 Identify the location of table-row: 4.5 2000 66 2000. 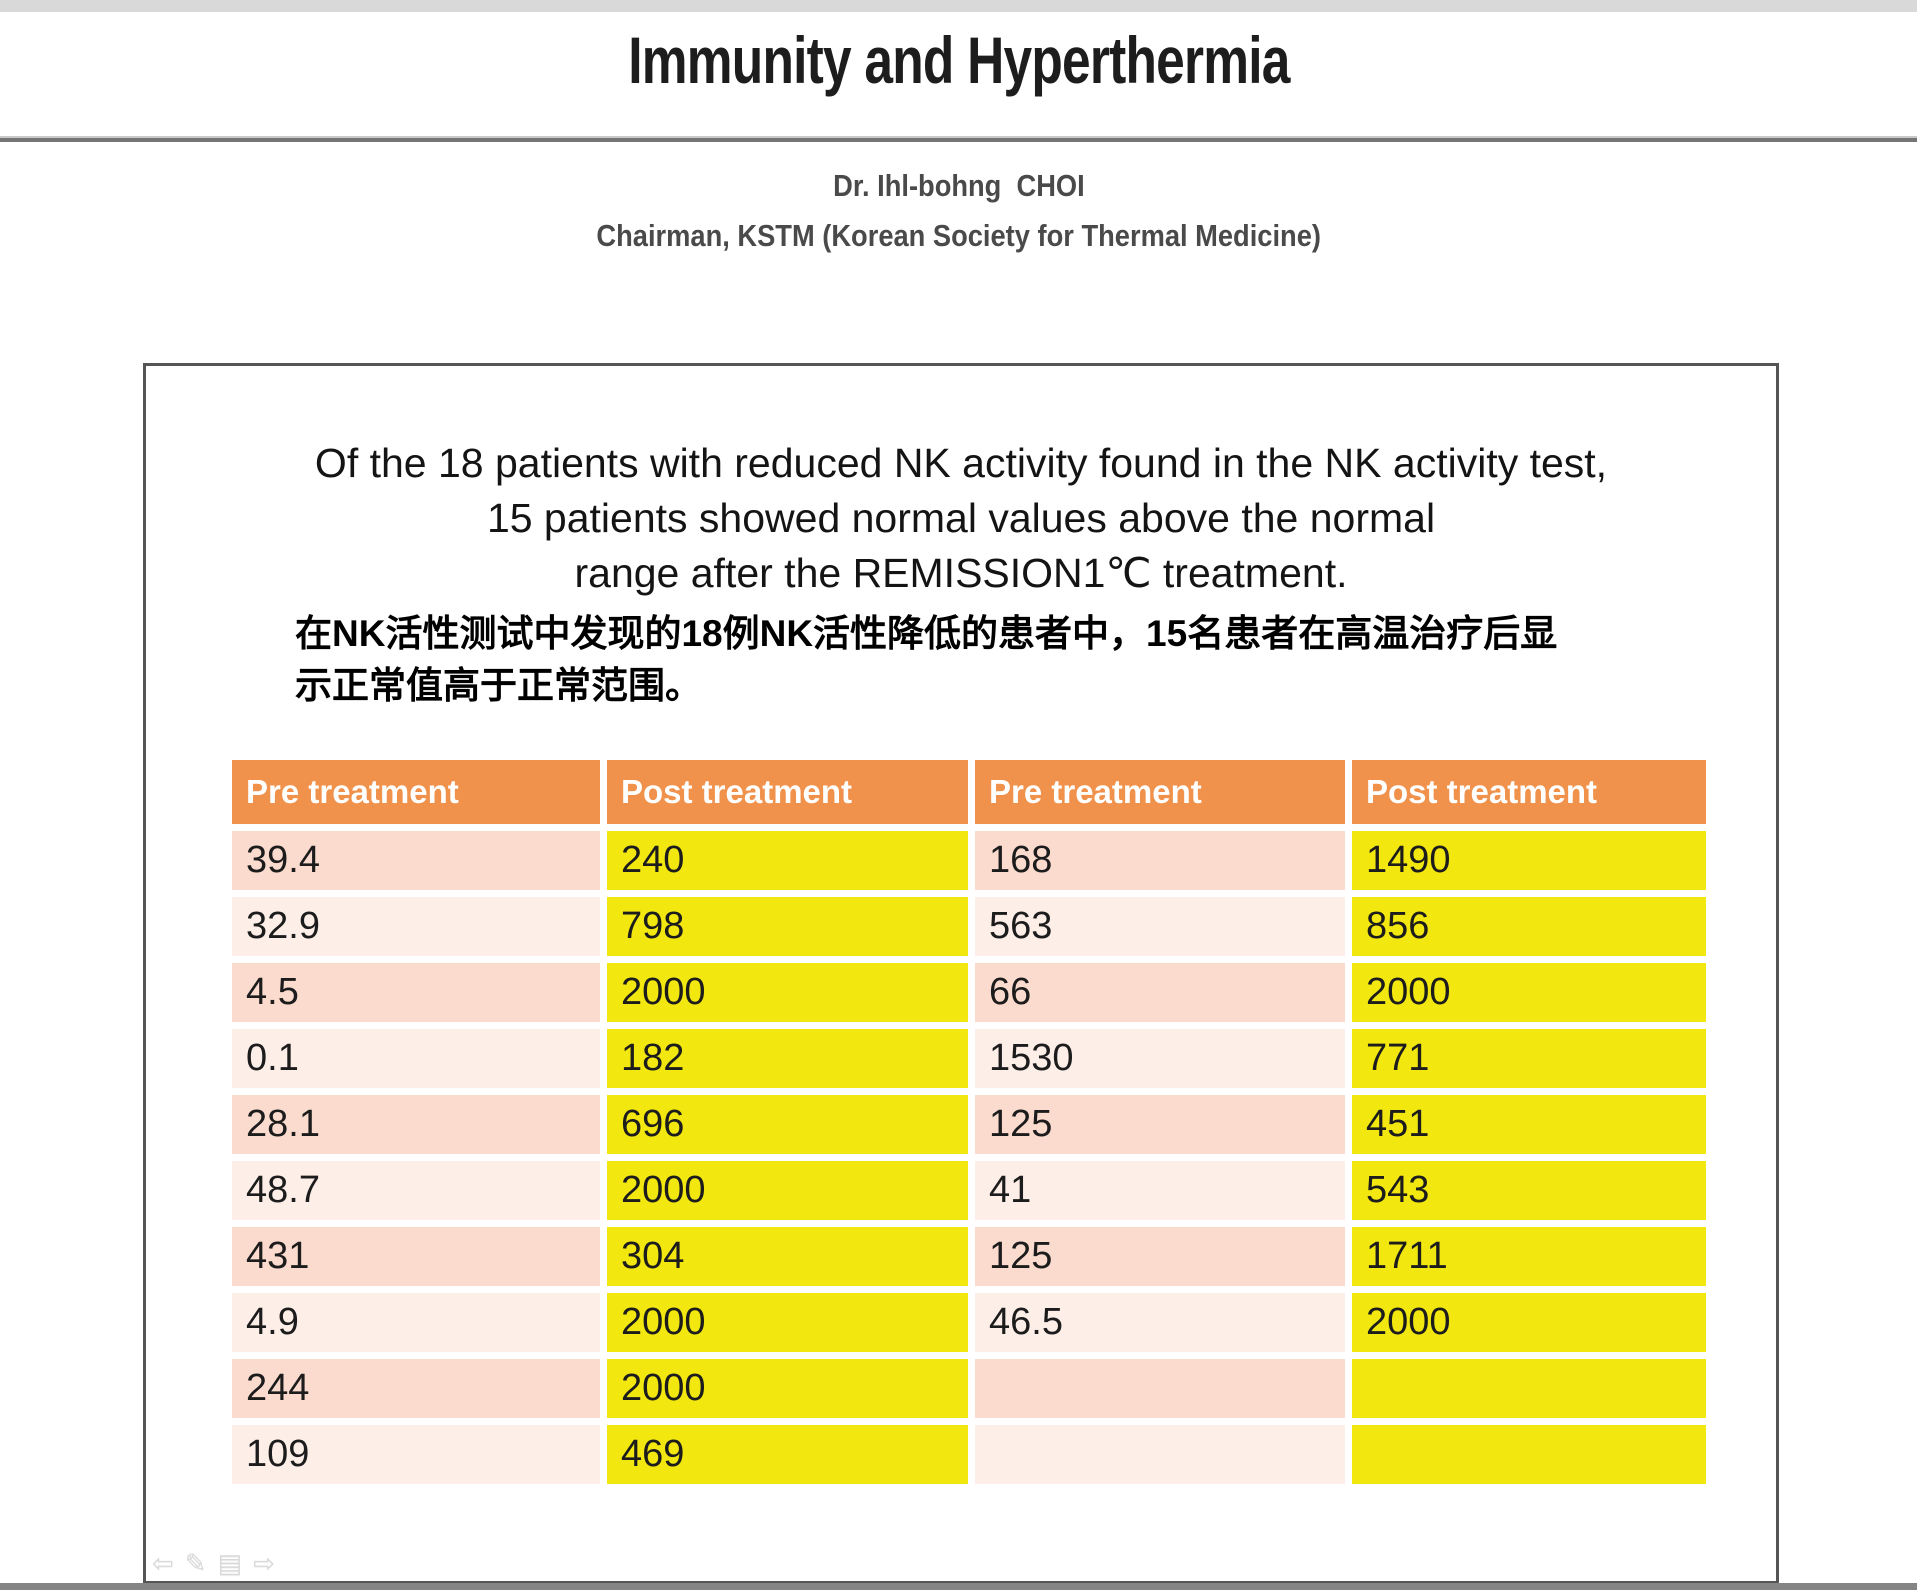
(969, 992).